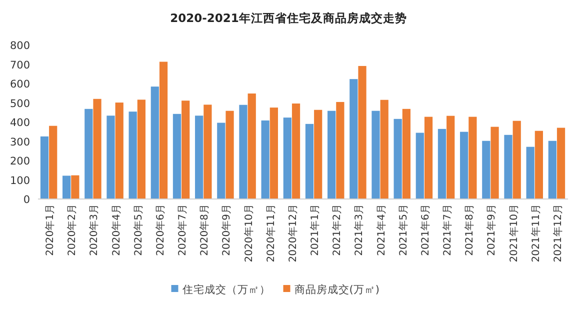 This screenshot has height=312, width=577. What do you see at coordinates (20, 162) in the screenshot?
I see `y-tick-label: 200` at bounding box center [20, 162].